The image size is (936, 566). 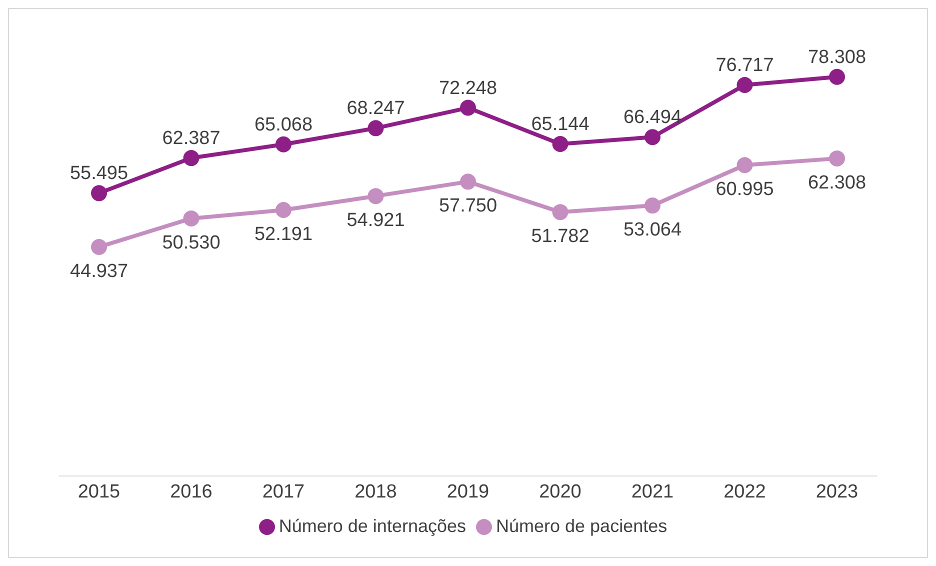 I want to click on data-label: 44.937, so click(x=99, y=271).